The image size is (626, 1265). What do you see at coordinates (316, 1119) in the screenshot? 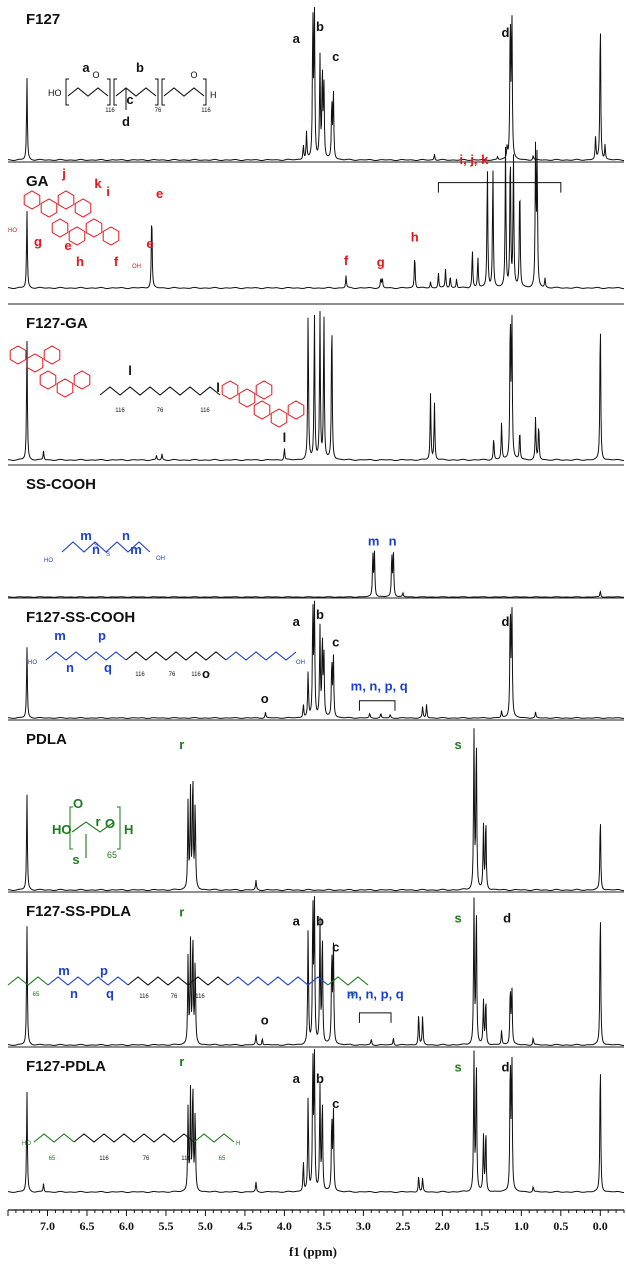
I see `spectrum-panel: F127-PDLA r s a bc d HO H 65 116 76 116 65` at bounding box center [316, 1119].